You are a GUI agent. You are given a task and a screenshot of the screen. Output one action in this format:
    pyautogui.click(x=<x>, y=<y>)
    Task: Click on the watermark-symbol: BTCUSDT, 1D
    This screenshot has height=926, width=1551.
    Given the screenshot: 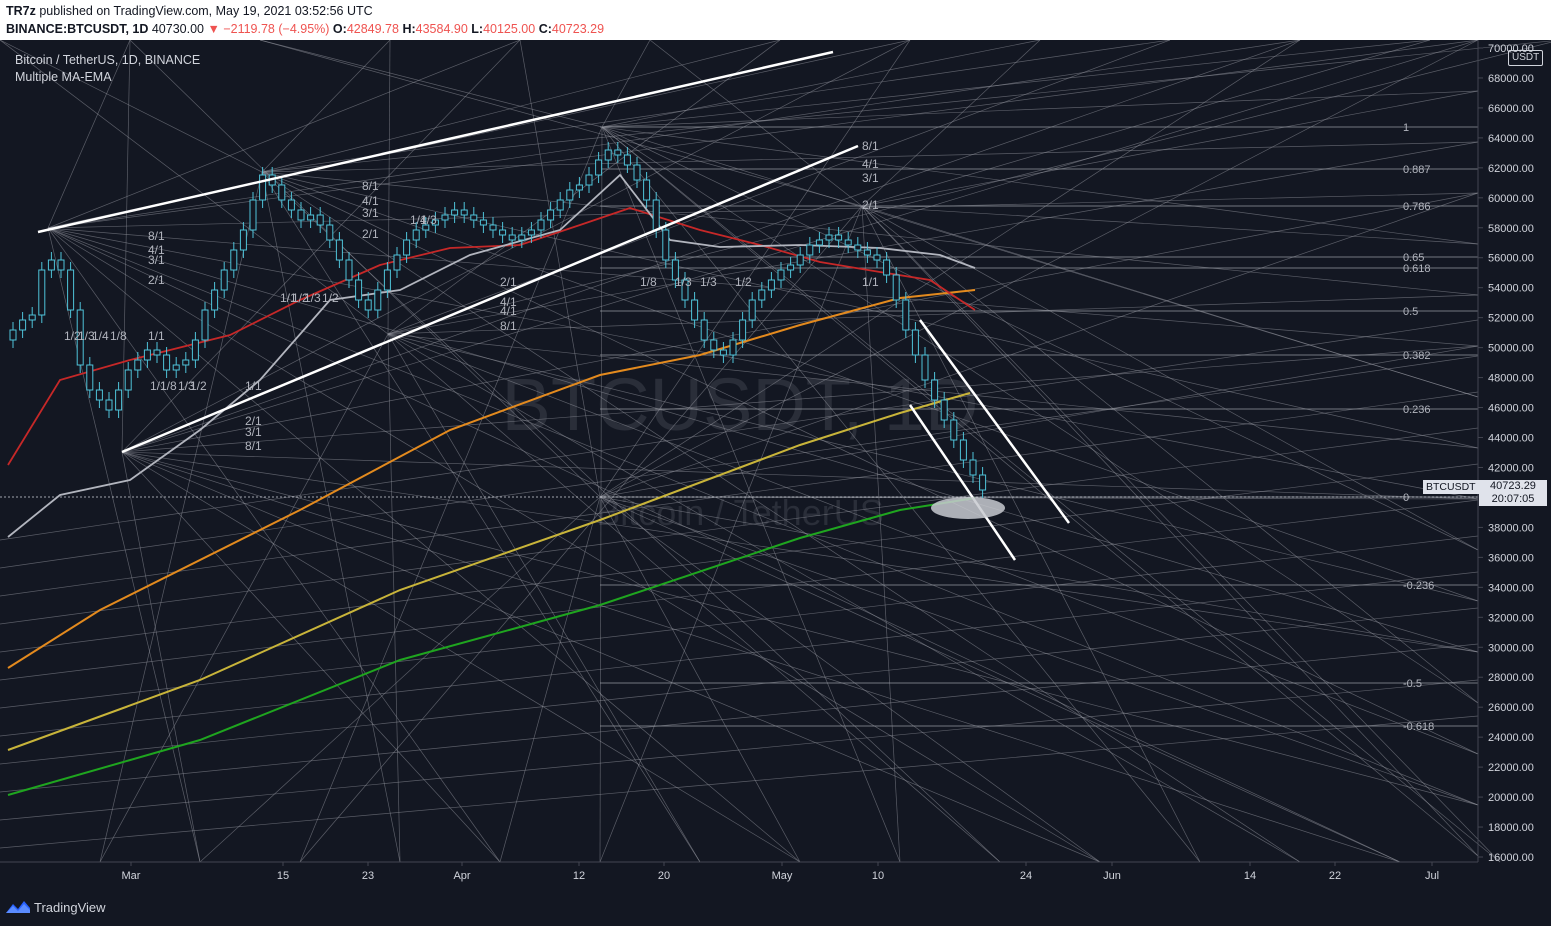 What is the action you would take?
    pyautogui.click(x=740, y=404)
    